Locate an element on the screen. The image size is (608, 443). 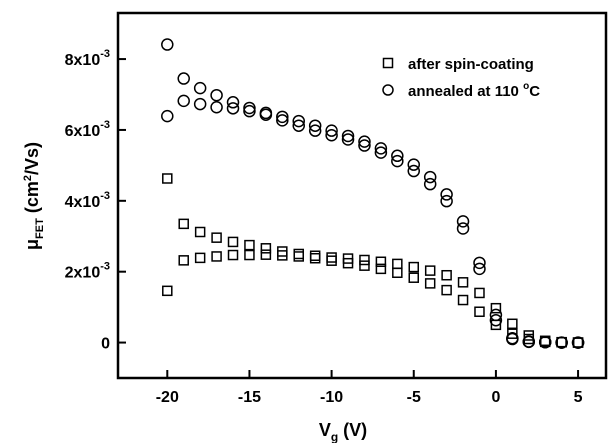
legend-label-series-2-post: C is located at coordinates (534, 91).